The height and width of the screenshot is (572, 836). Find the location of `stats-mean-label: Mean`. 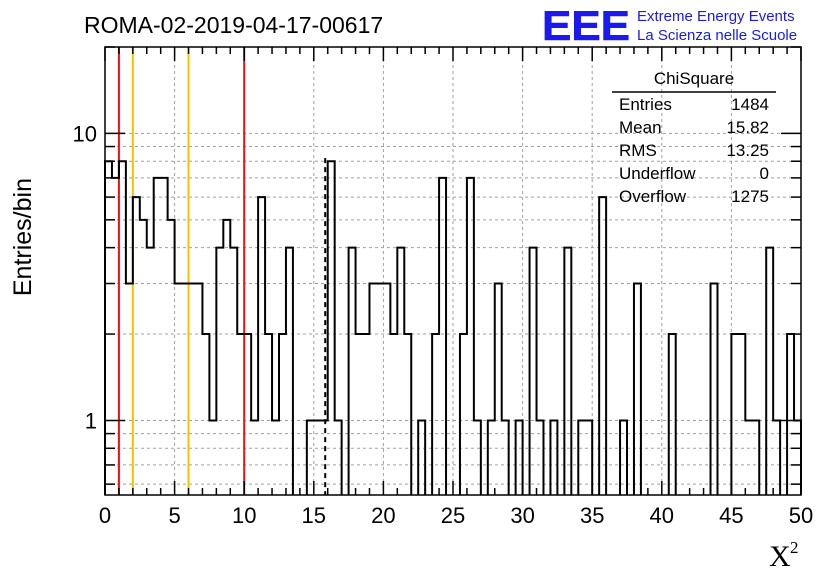

stats-mean-label: Mean is located at coordinates (640, 127).